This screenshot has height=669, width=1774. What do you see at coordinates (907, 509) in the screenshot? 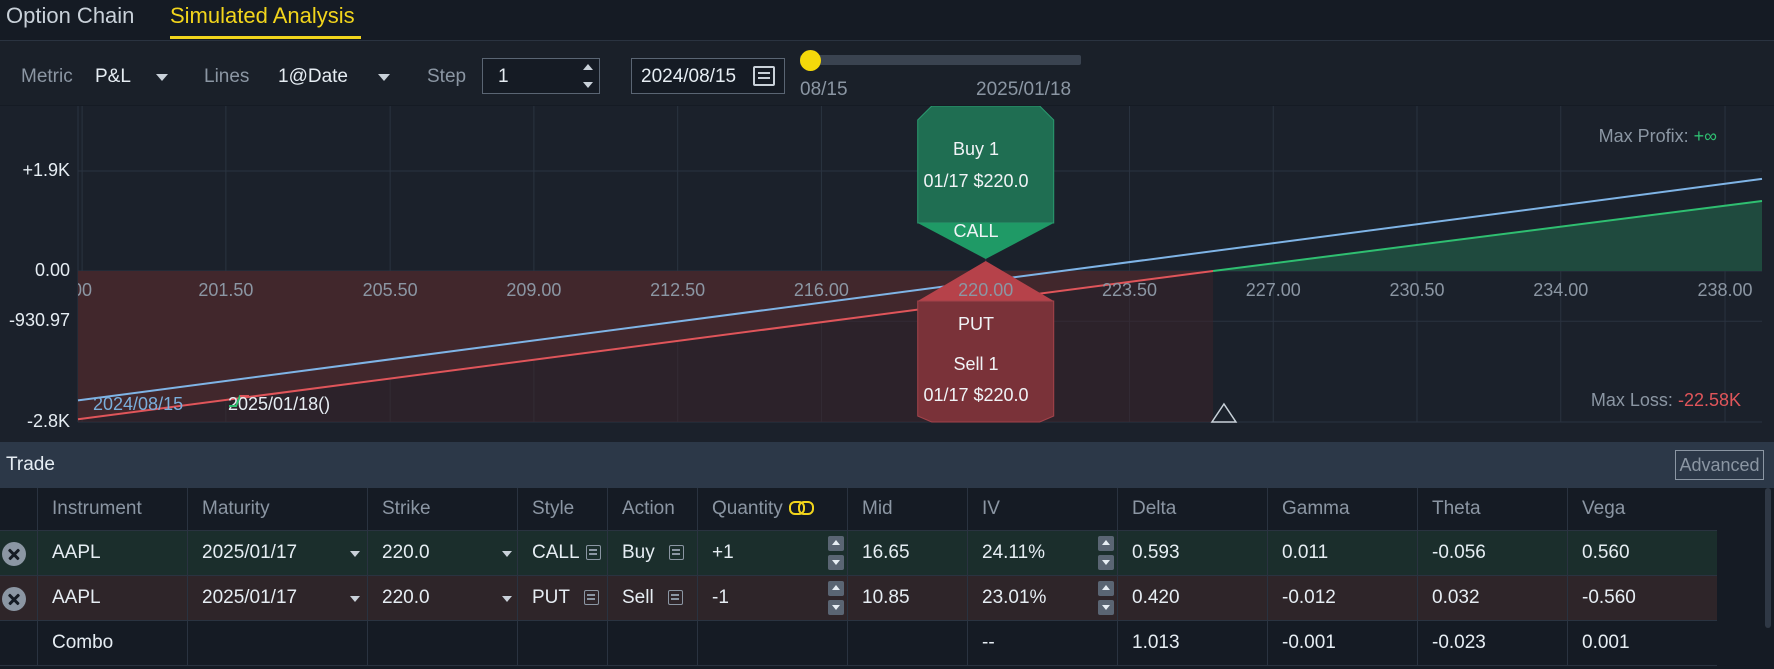
I see `col-mid: Mid` at bounding box center [907, 509].